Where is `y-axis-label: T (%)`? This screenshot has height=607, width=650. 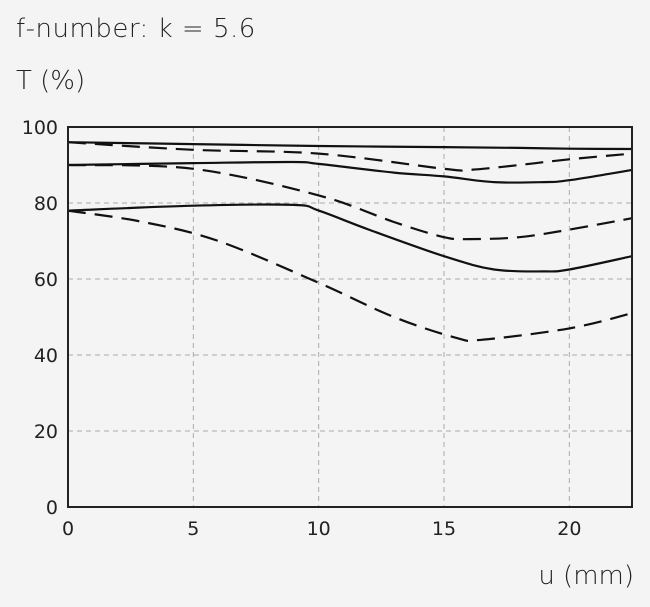
y-axis-label: T (%) is located at coordinates (51, 81).